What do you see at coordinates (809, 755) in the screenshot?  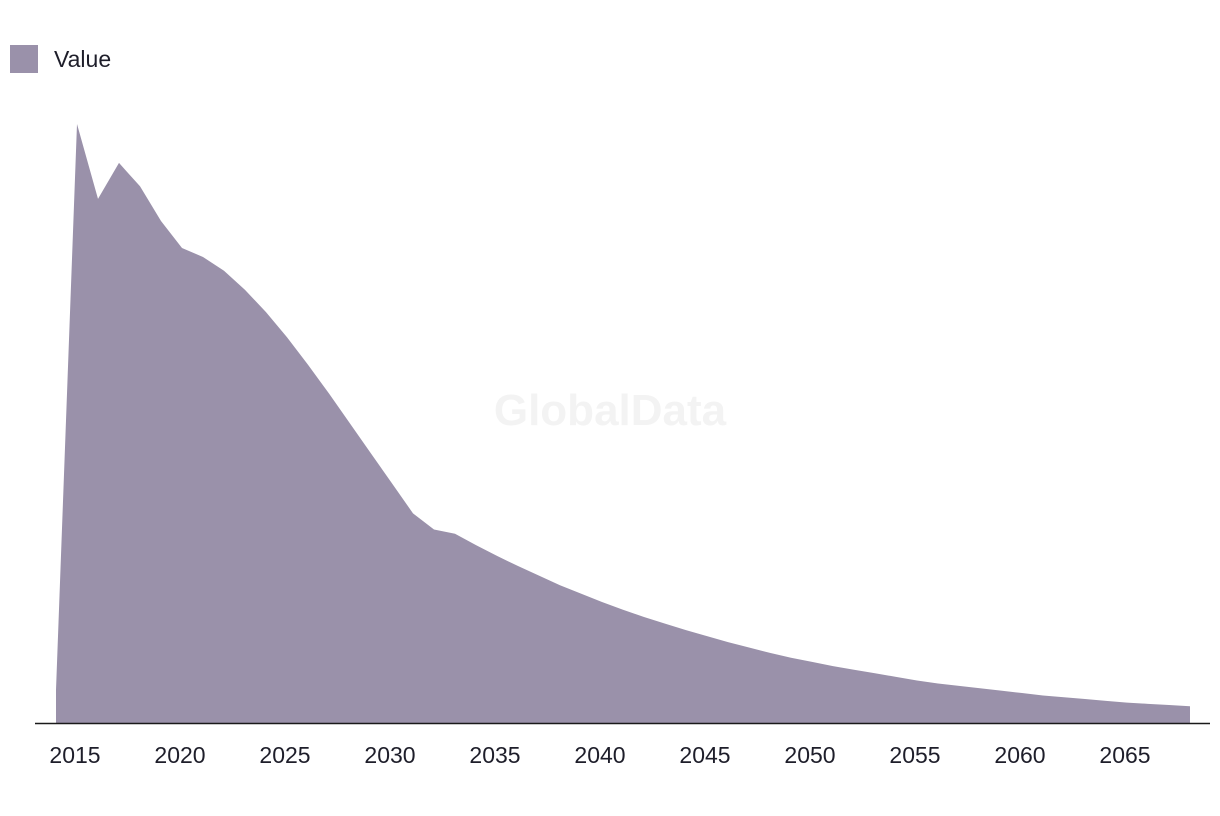 I see `x-tick-label-2050: 2050` at bounding box center [809, 755].